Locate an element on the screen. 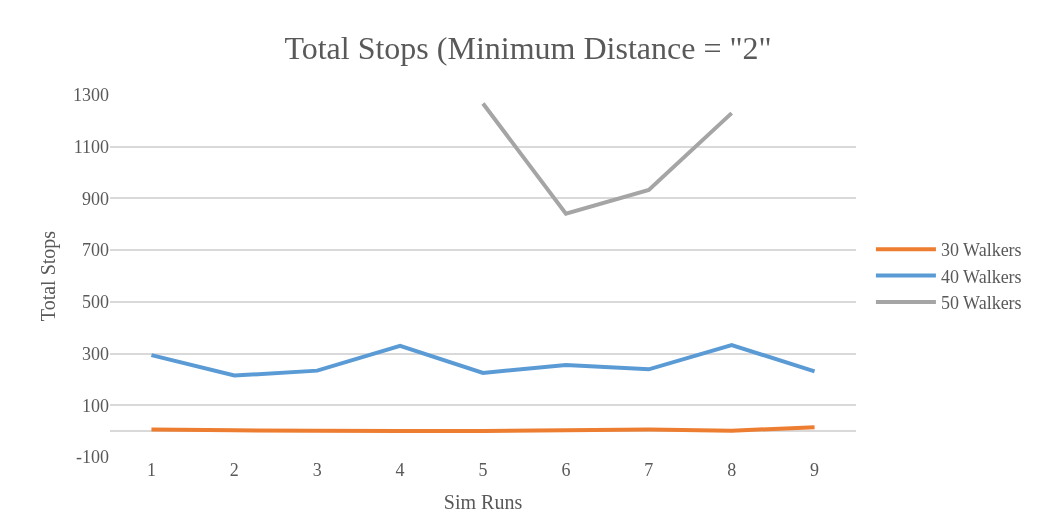  x-tick-label: 2 is located at coordinates (234, 470).